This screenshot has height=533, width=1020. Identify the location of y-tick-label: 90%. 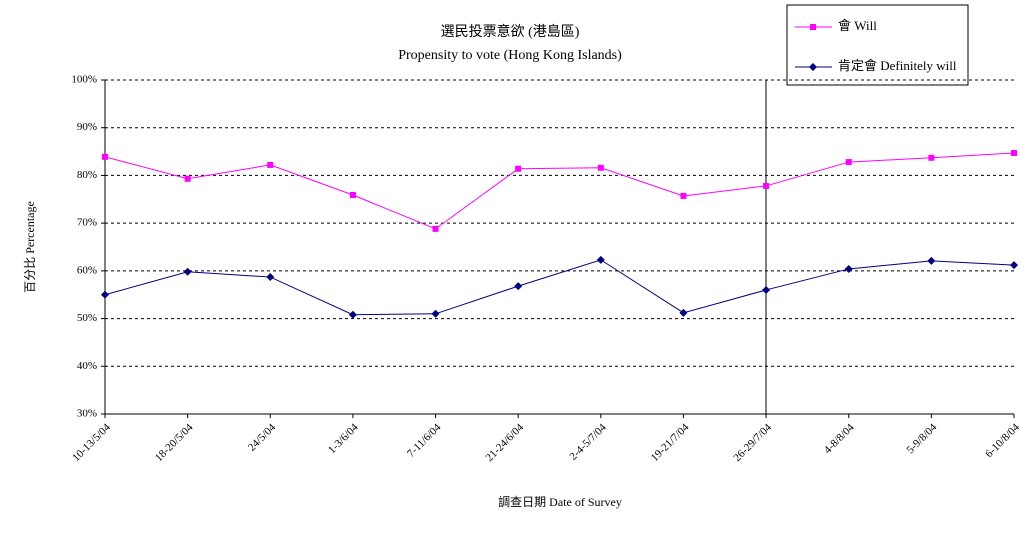
(87, 127).